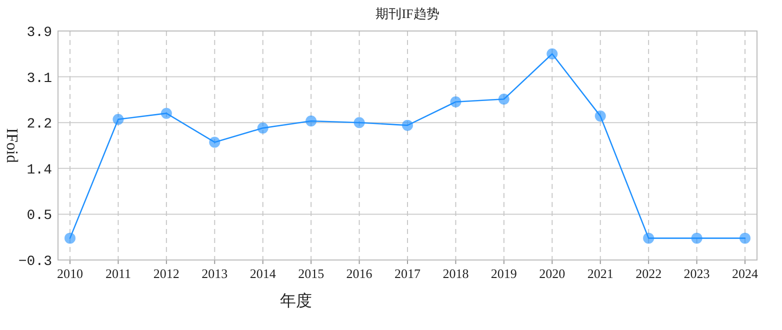  What do you see at coordinates (359, 273) in the screenshot?
I see `x-tick-label: 2016` at bounding box center [359, 273].